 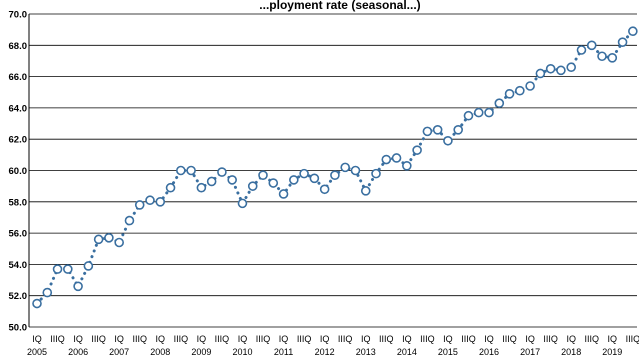 What do you see at coordinates (119, 352) in the screenshot?
I see `x-year-label: 2007` at bounding box center [119, 352].